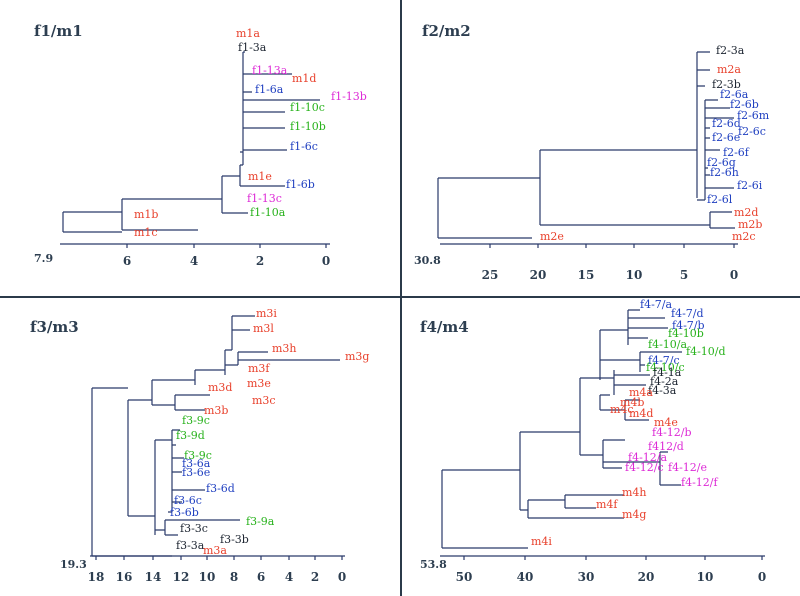 Image resolution: width=800 pixels, height=596 pixels. I want to click on axis-tick-label: 14, so click(153, 577).